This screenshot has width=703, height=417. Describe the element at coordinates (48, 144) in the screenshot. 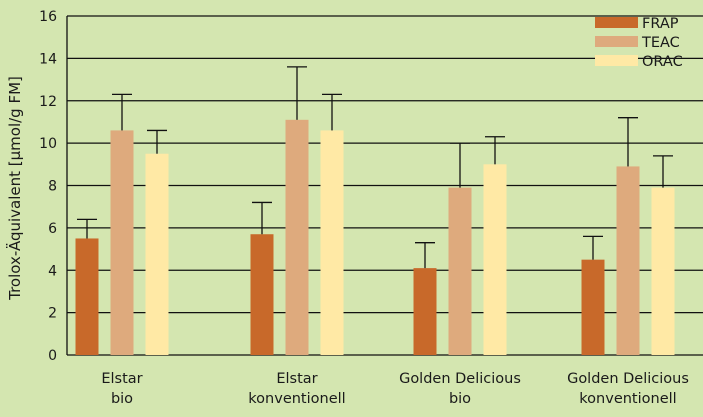

I see `y-tick-label: 10` at that location.